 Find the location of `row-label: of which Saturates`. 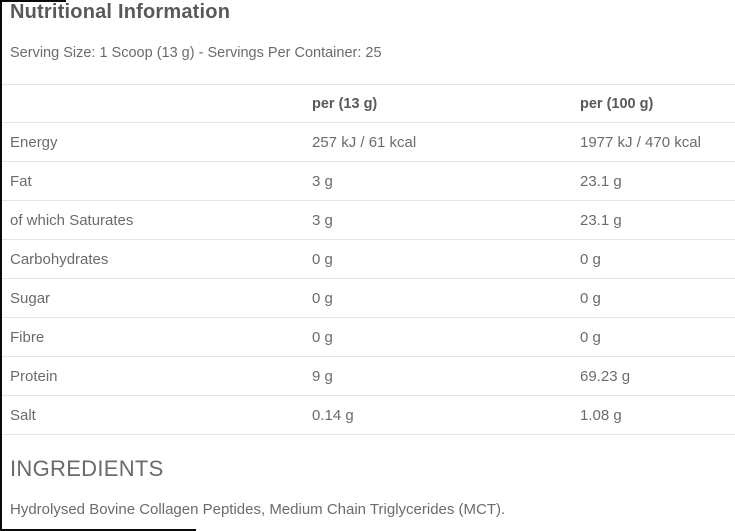

row-label: of which Saturates is located at coordinates (72, 220).